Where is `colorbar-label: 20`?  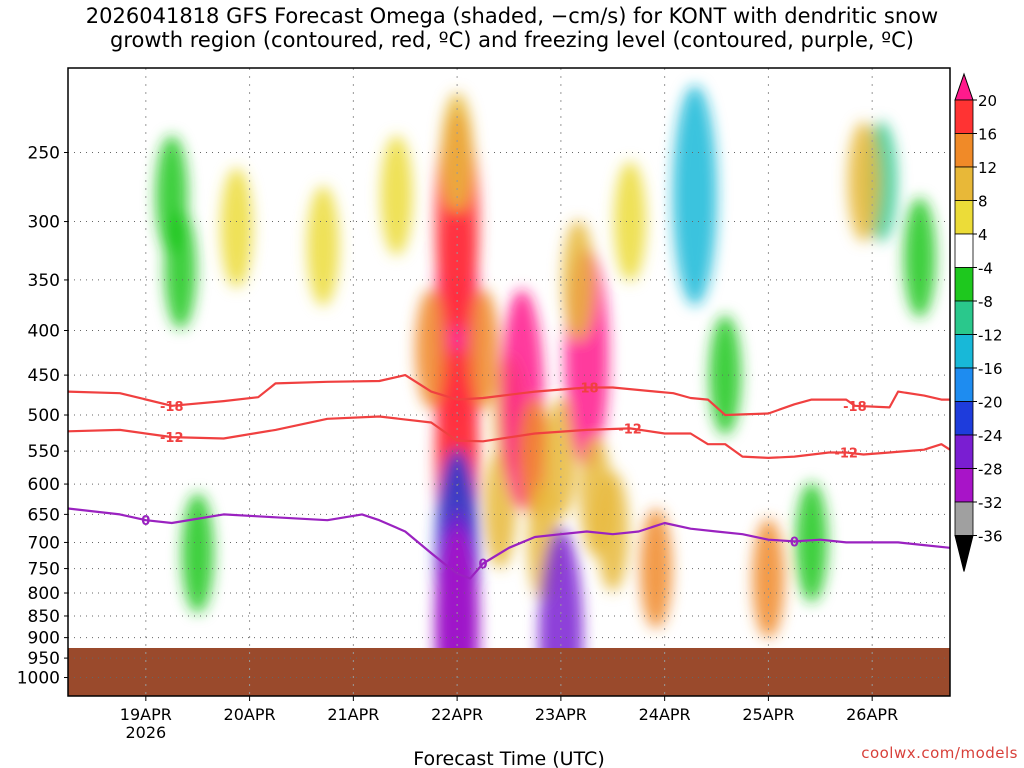
colorbar-label: 20 is located at coordinates (987, 101).